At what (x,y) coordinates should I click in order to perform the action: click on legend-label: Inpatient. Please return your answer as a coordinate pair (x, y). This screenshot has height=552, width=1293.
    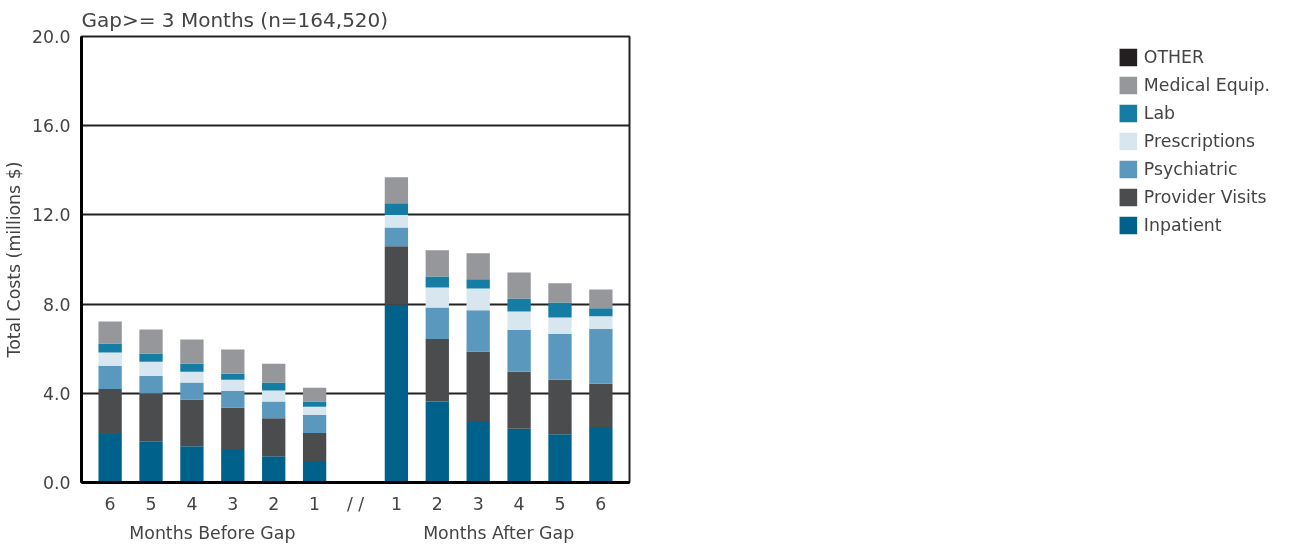
    Looking at the image, I should click on (1182, 225).